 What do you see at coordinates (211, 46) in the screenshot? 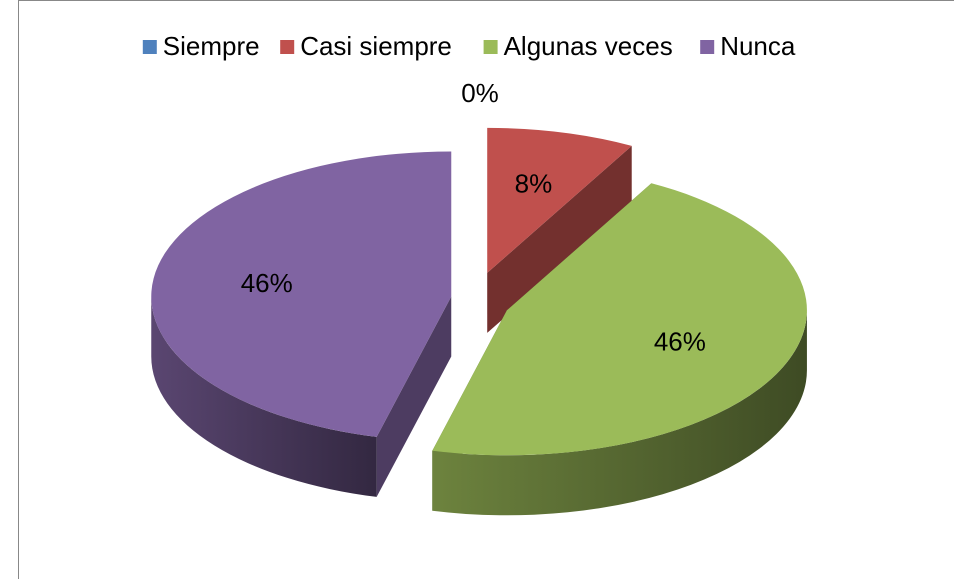
I see `legend-label: Siempre` at bounding box center [211, 46].